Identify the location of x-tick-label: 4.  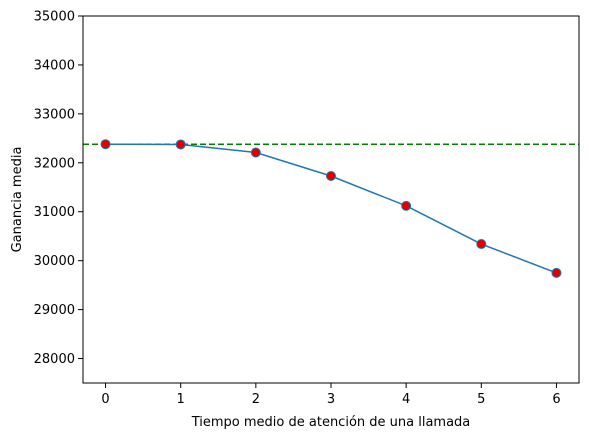
(406, 399).